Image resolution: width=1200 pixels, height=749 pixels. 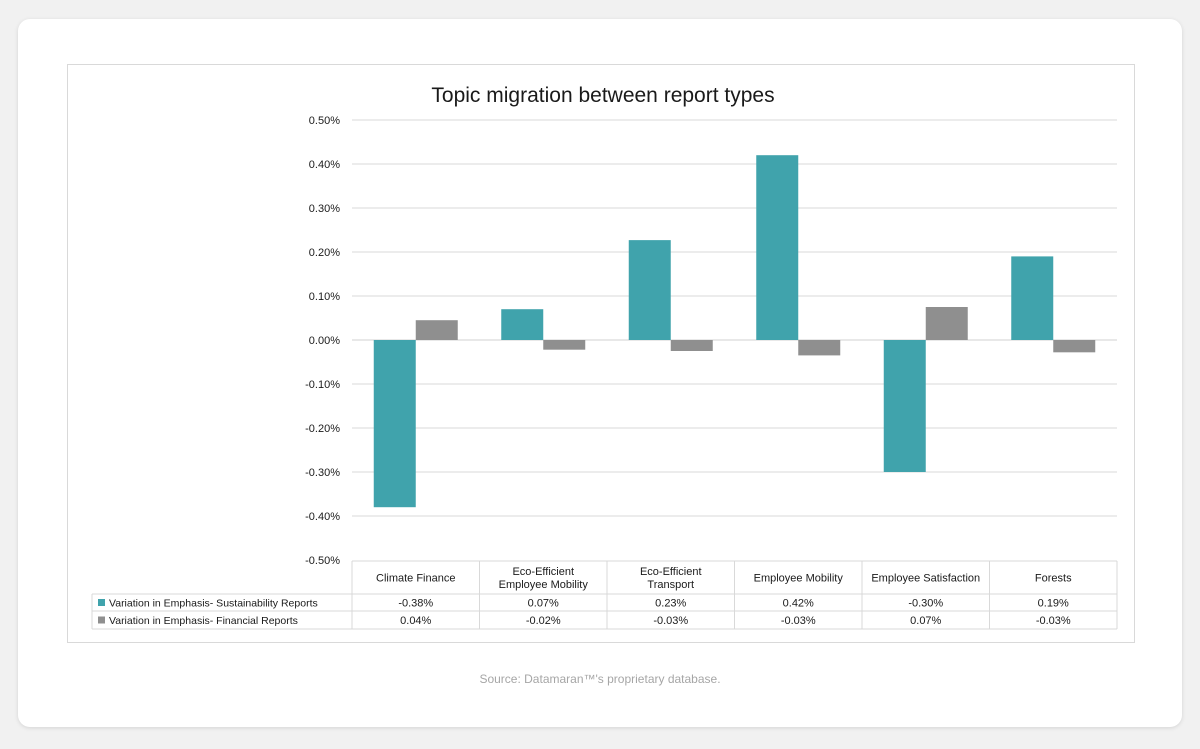 I want to click on category-label: Transport, so click(x=670, y=585).